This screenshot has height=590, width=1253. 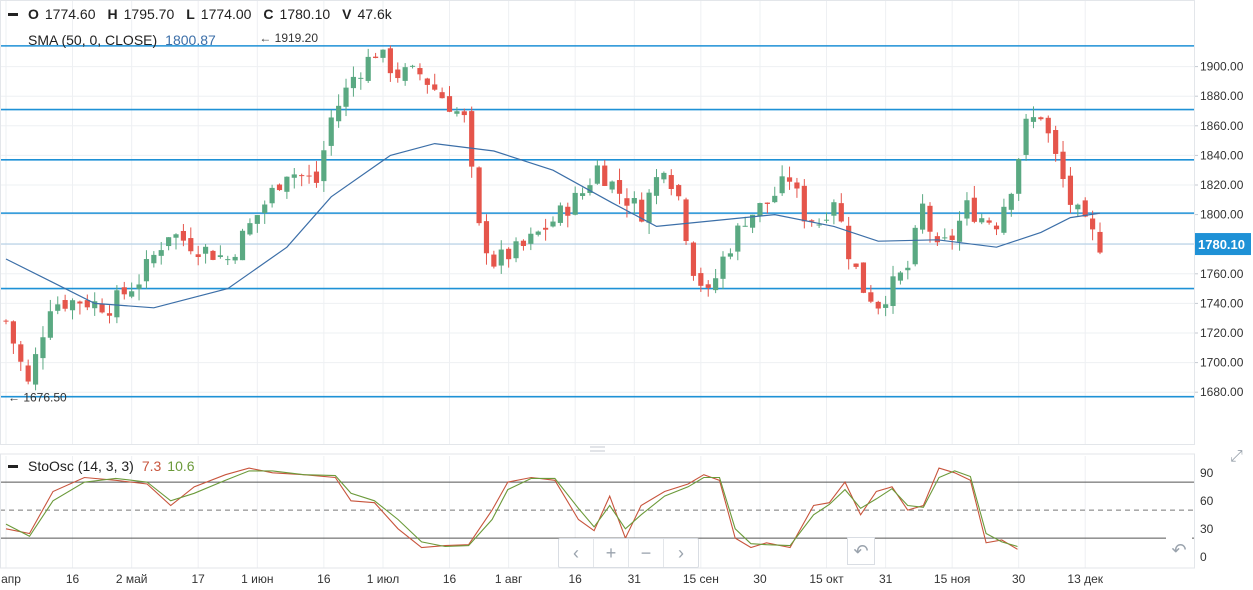 What do you see at coordinates (1222, 126) in the screenshot?
I see `price-tick-label: 1860.00` at bounding box center [1222, 126].